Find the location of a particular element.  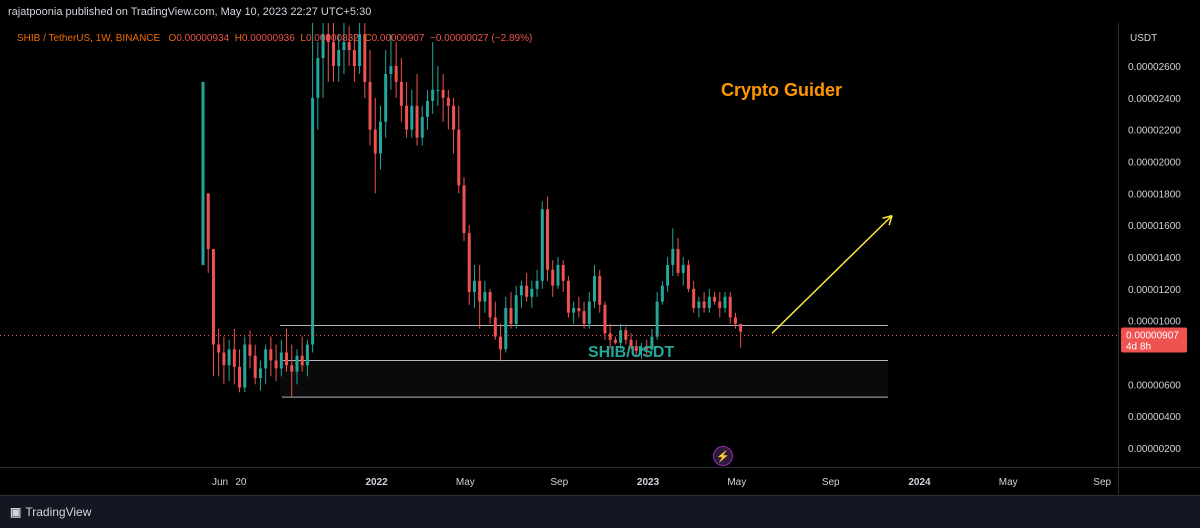

time-tick-label: Sep is located at coordinates (831, 482).